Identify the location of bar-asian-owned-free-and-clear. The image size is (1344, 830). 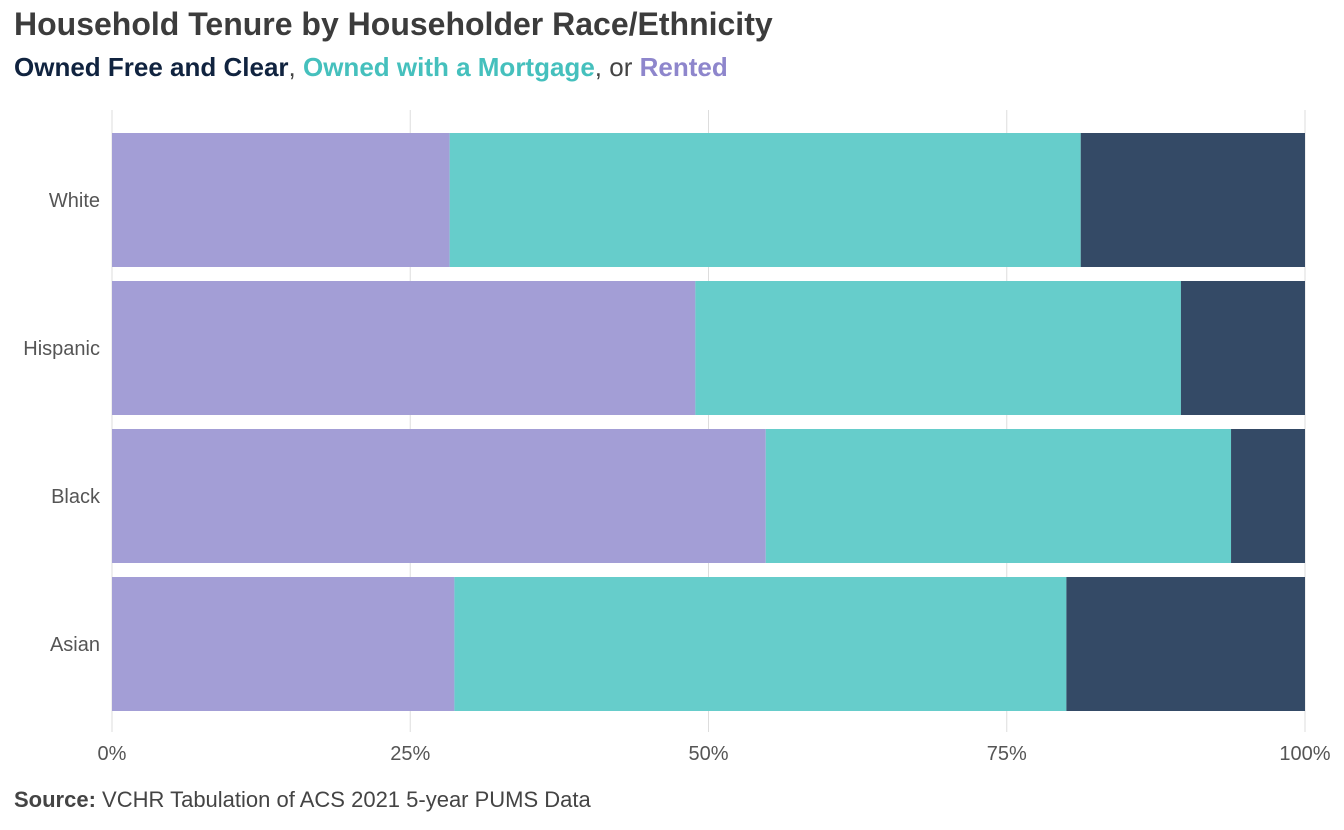
(1185, 644).